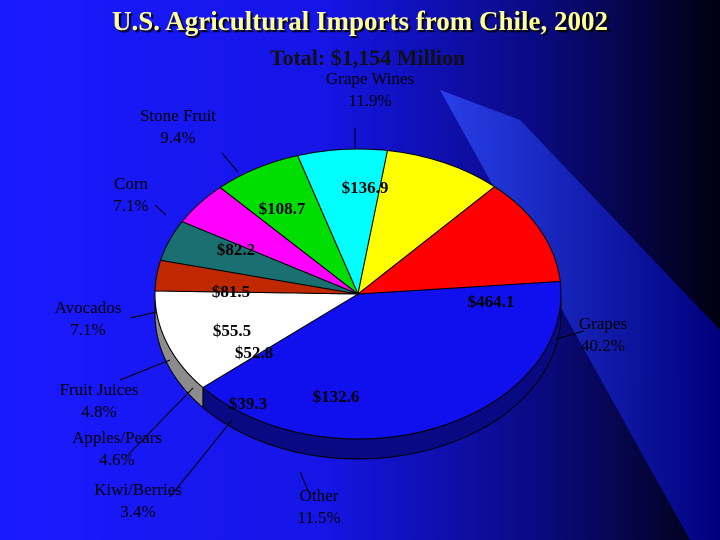 The width and height of the screenshot is (720, 540). What do you see at coordinates (232, 330) in the screenshot?
I see `value-label: $55.5` at bounding box center [232, 330].